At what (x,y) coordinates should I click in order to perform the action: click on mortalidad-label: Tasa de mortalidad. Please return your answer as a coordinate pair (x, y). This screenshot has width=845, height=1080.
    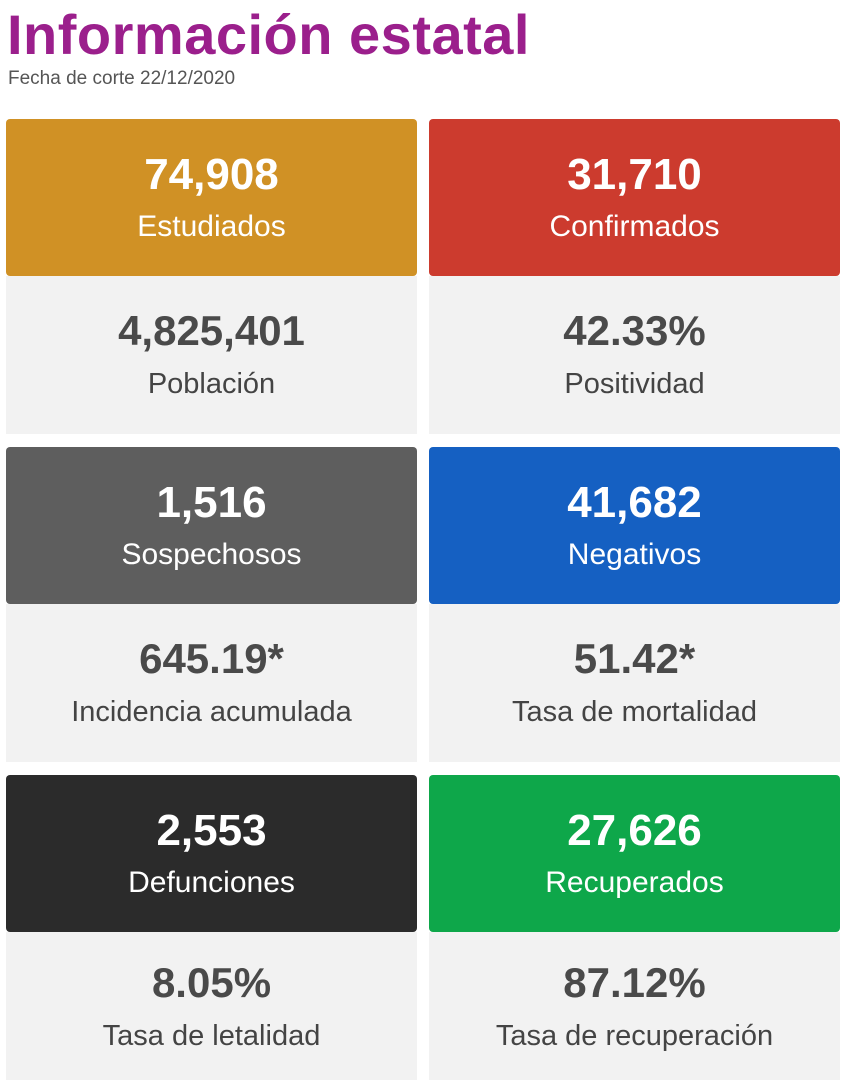
    Looking at the image, I should click on (634, 712).